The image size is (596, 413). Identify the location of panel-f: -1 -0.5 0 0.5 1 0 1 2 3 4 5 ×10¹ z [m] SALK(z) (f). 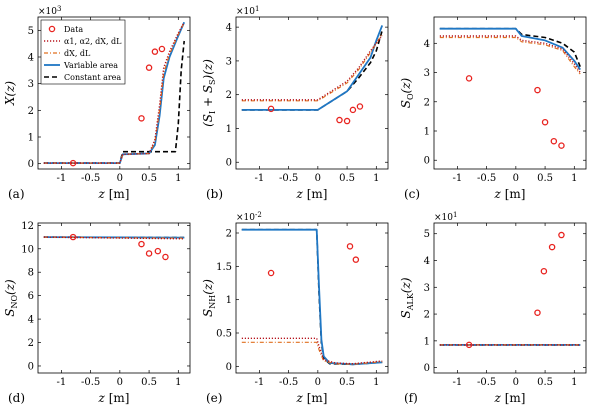
(493, 308).